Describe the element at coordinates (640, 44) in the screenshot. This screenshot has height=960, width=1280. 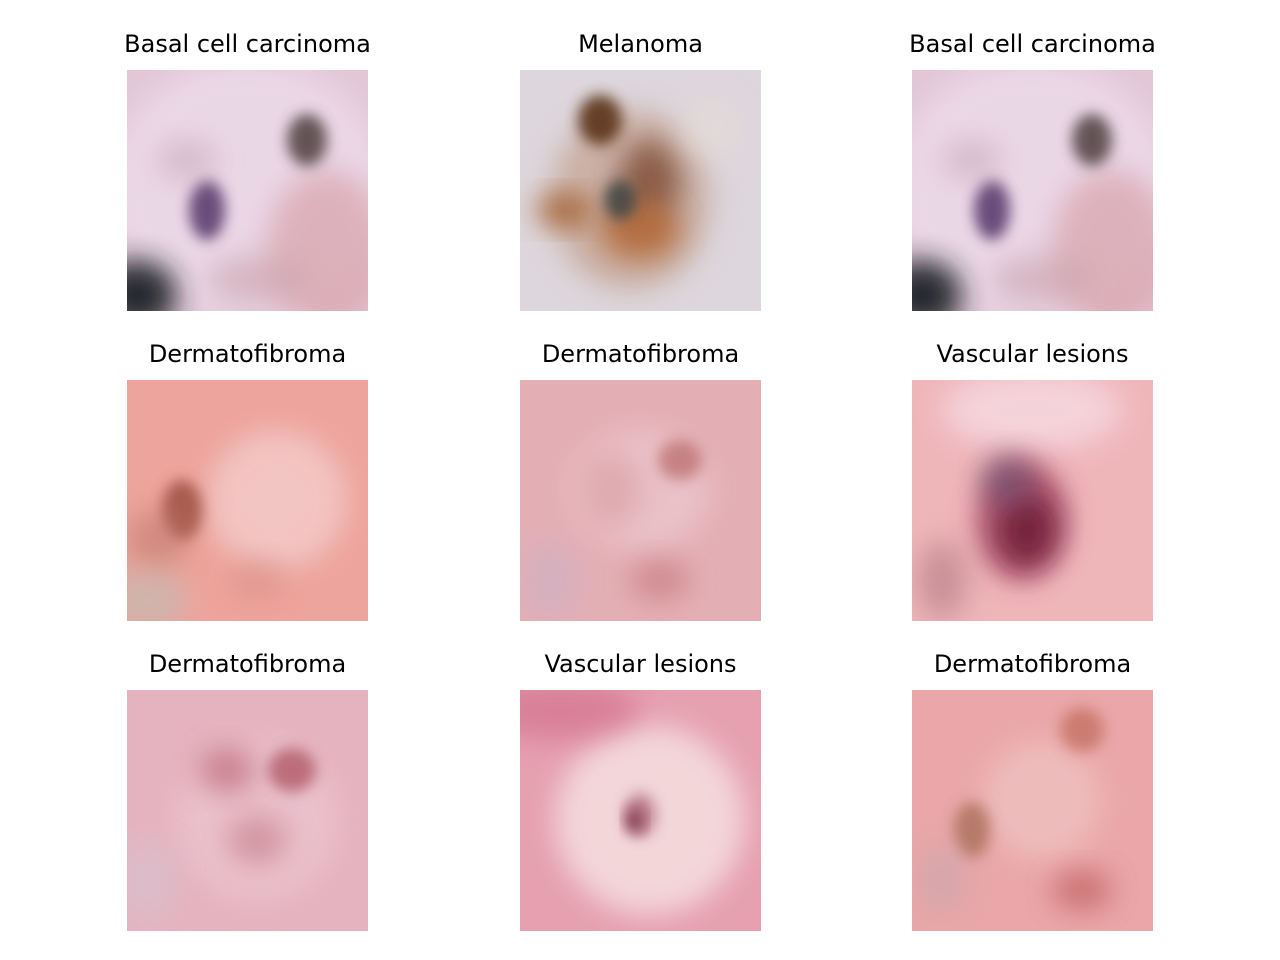
I see `panel-title: Melanoma` at that location.